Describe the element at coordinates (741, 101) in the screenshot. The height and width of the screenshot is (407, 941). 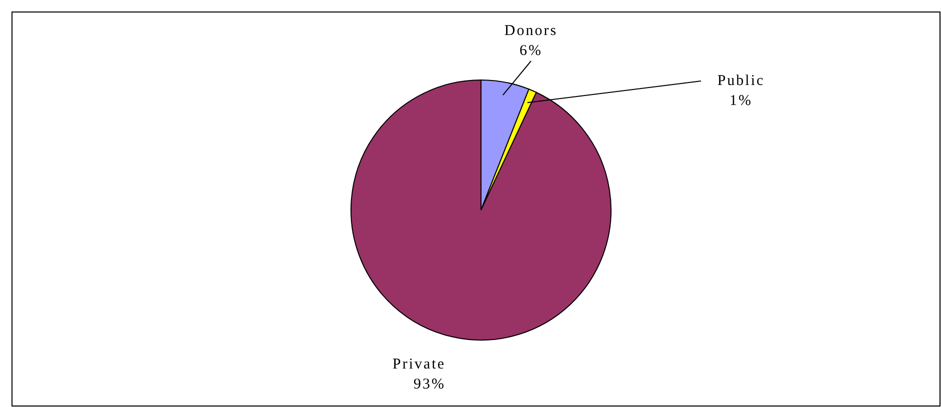
I see `data-label: 1%` at that location.